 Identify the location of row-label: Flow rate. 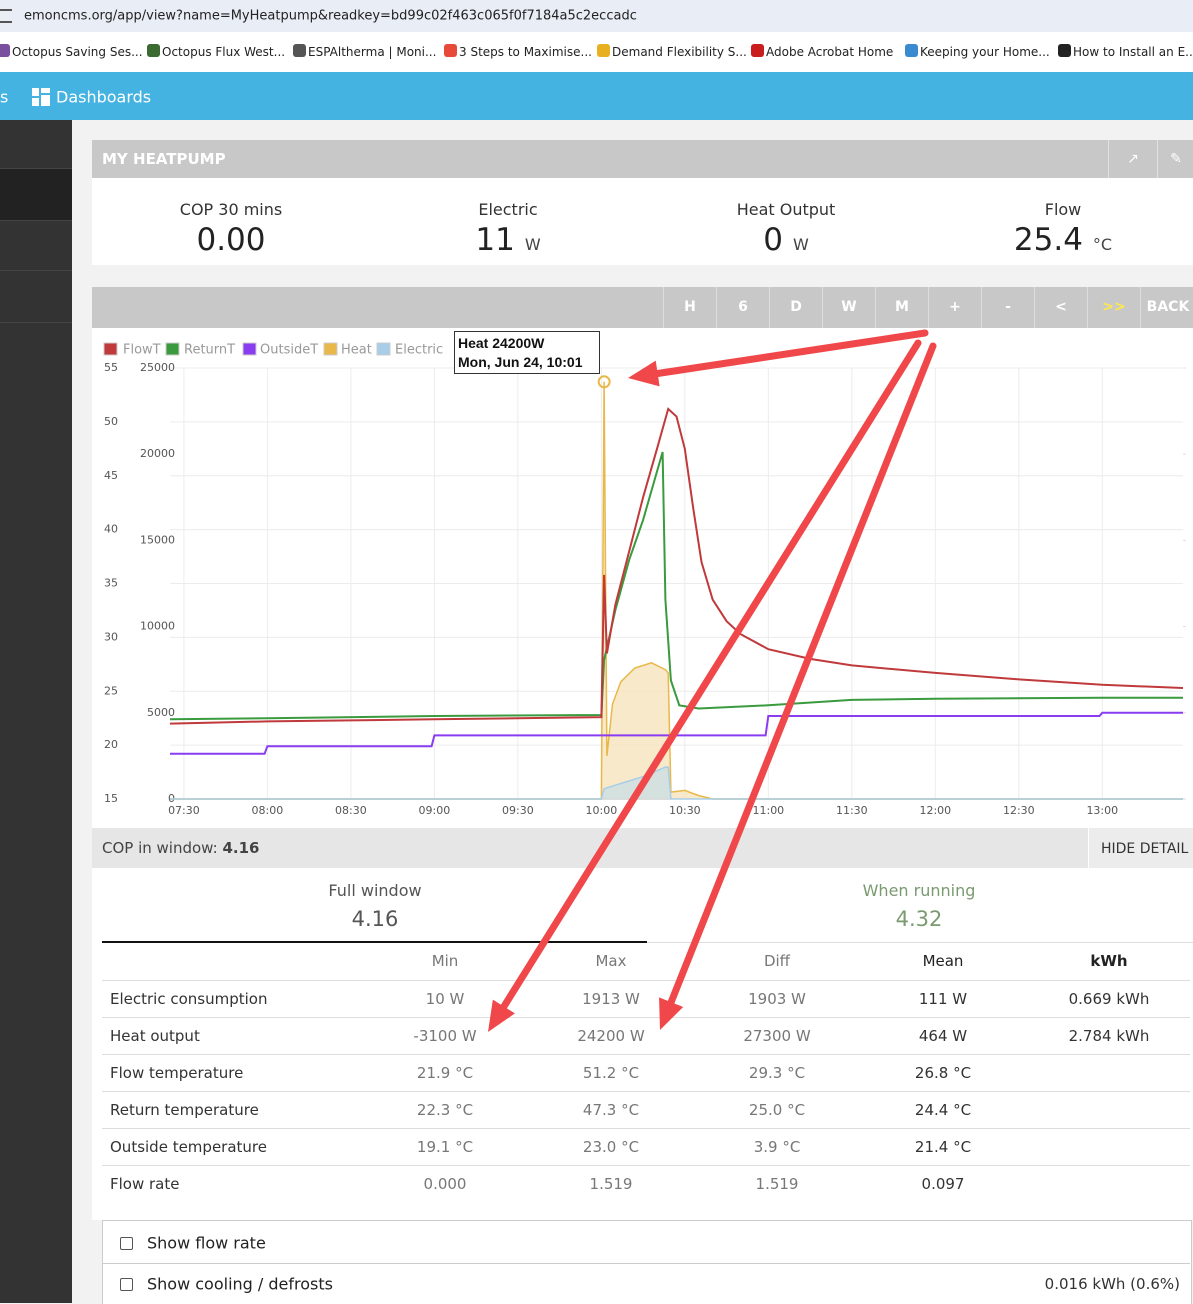
(145, 1184).